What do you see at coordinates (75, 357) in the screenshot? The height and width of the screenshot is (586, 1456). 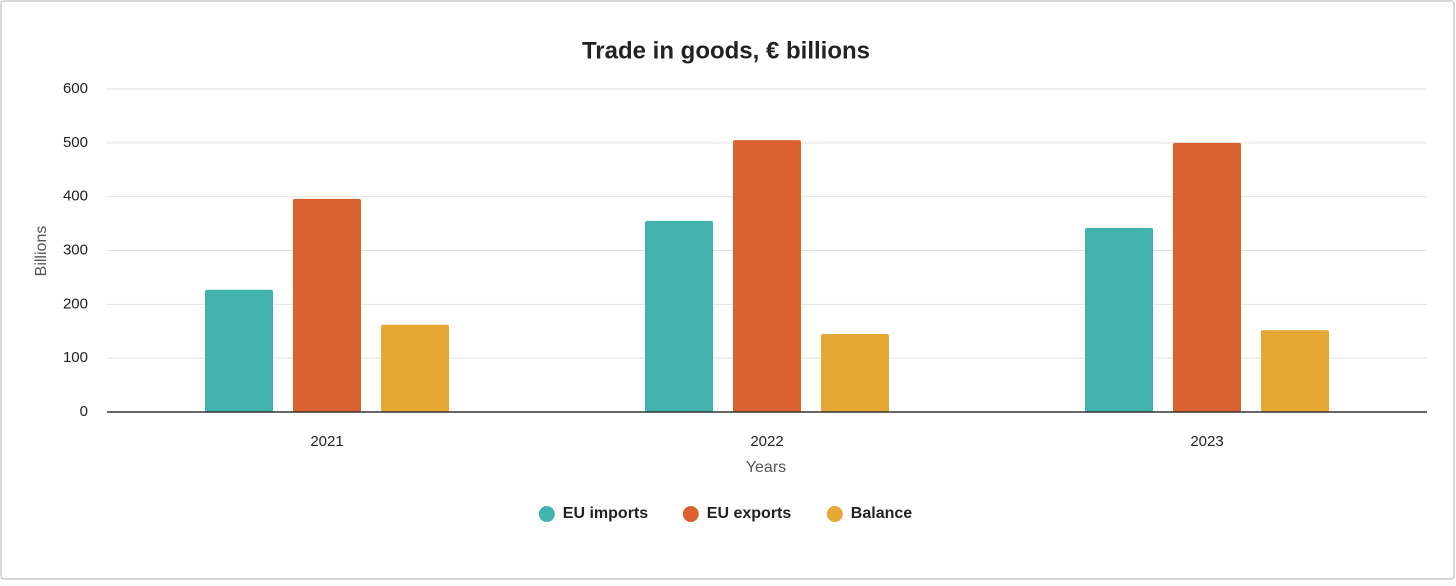 I see `y-tick-label: 100` at bounding box center [75, 357].